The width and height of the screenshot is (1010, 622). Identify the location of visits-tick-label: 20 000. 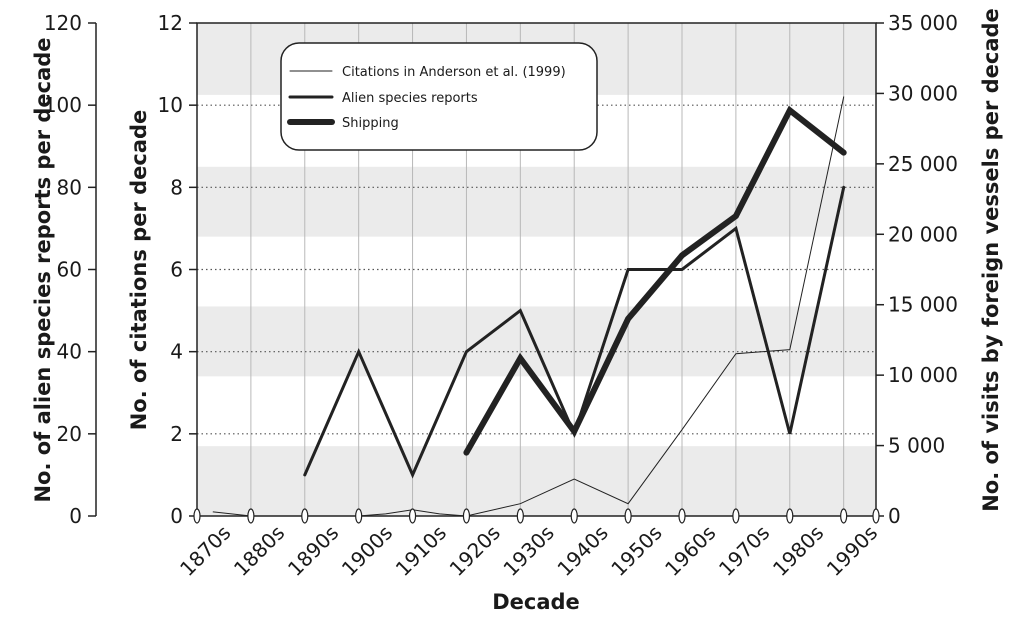
(923, 234).